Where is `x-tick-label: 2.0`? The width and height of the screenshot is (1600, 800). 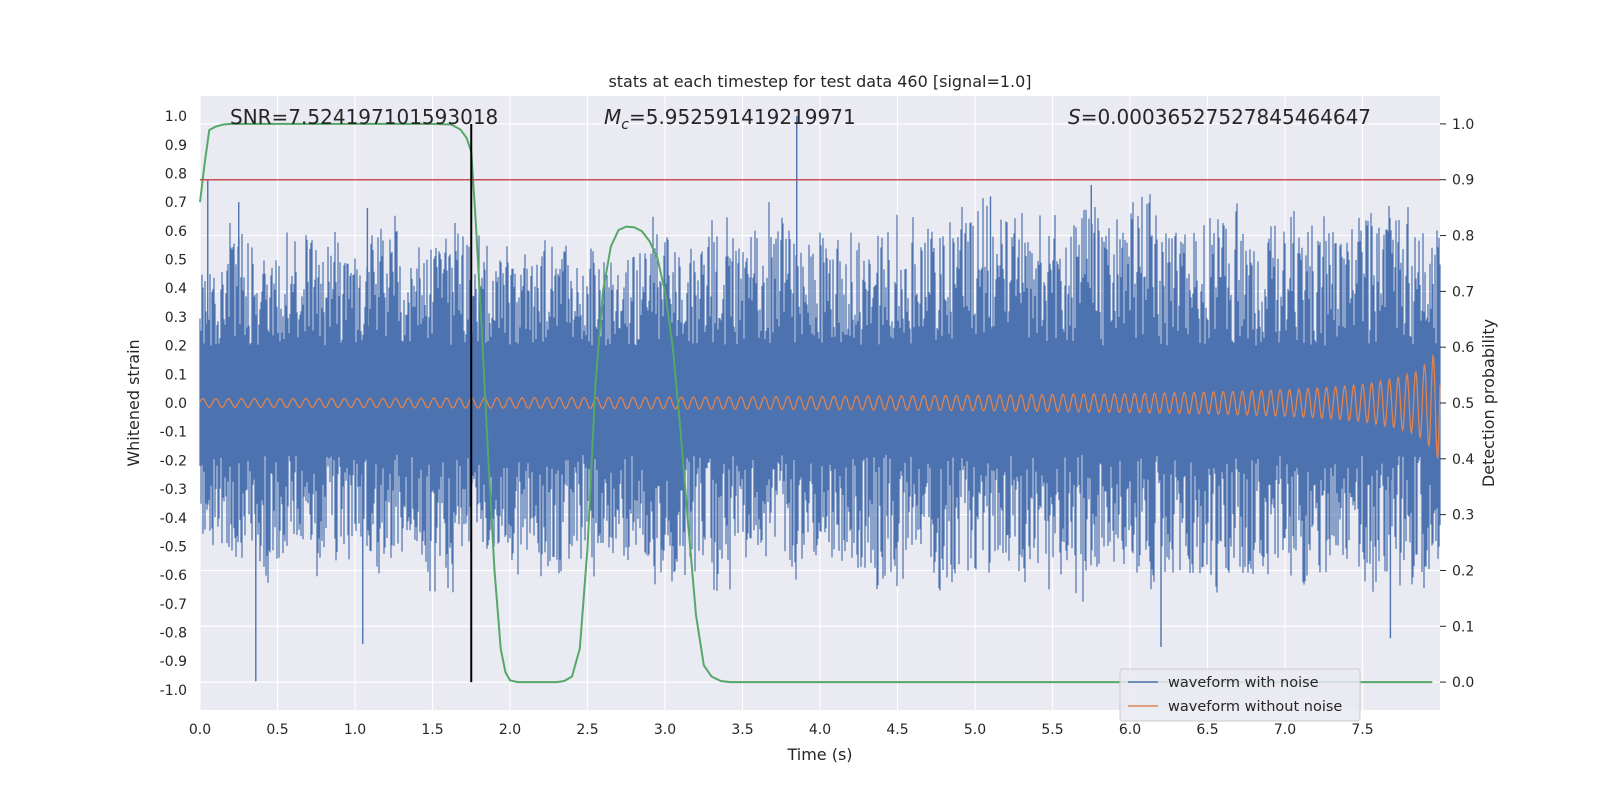
x-tick-label: 2.0 is located at coordinates (510, 730).